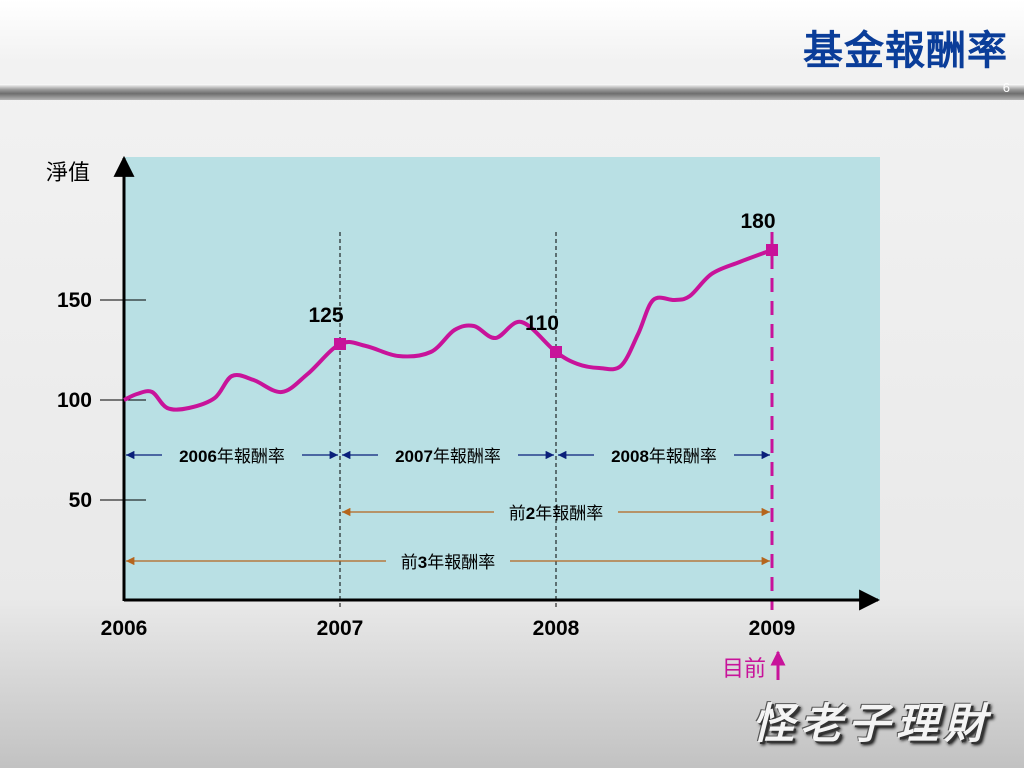 Image resolution: width=1024 pixels, height=768 pixels. Describe the element at coordinates (74, 400) in the screenshot. I see `y-tick-label: 100` at that location.